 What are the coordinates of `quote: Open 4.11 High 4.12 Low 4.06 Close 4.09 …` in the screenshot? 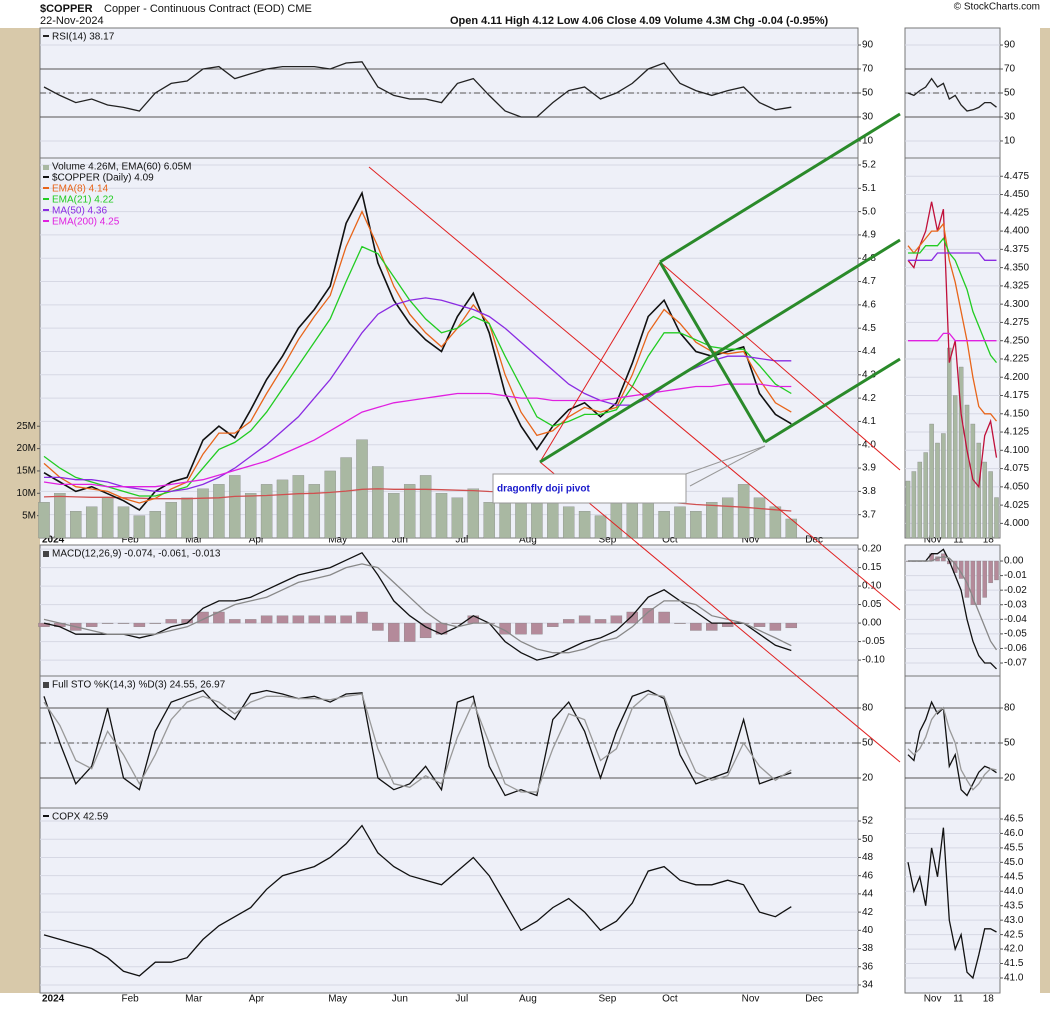 It's located at (639, 21).